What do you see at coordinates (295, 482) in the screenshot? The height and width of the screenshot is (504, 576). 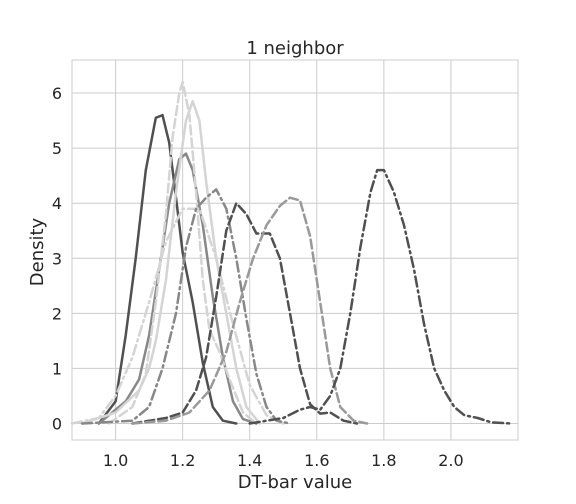 I see `x-axis-label: DT-bar value` at bounding box center [295, 482].